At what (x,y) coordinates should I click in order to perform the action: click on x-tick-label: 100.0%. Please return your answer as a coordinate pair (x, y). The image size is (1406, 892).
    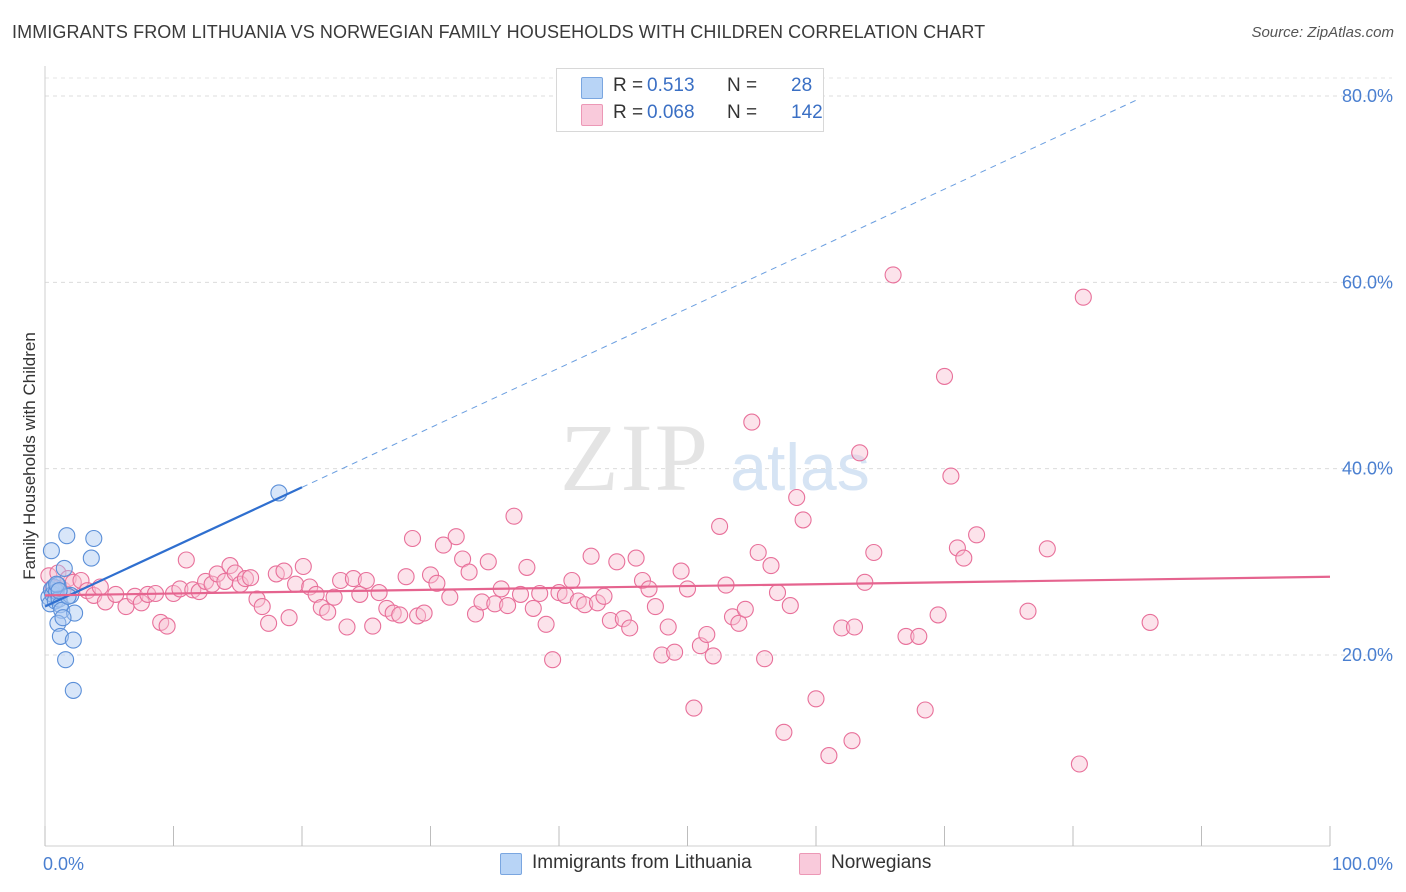
    Looking at the image, I should click on (1362, 864).